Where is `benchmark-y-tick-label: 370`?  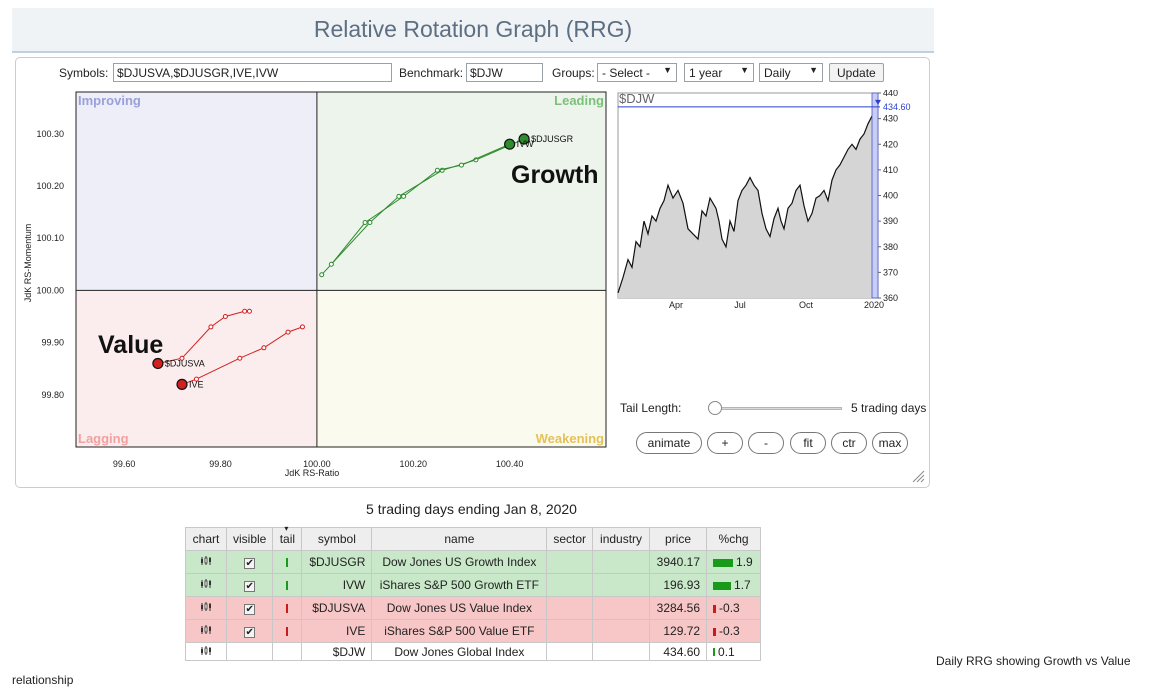 benchmark-y-tick-label: 370 is located at coordinates (890, 272).